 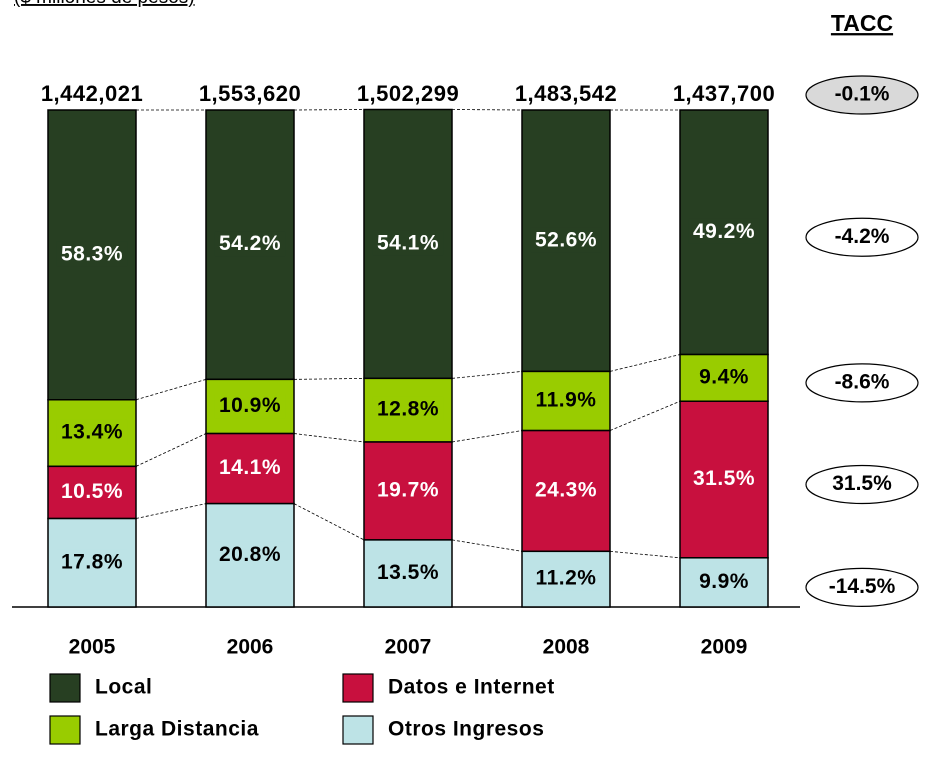 I want to click on data-label: 24.3%, so click(x=566, y=489).